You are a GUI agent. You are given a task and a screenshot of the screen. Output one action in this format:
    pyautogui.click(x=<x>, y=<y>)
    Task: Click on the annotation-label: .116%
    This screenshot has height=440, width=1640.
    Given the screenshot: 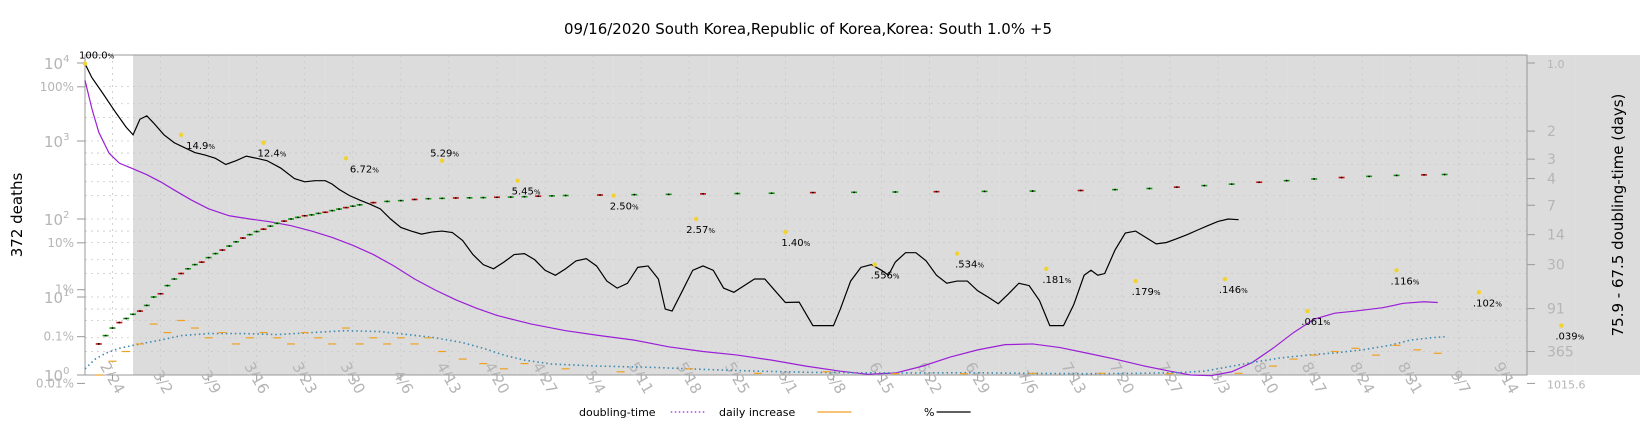 What is the action you would take?
    pyautogui.click(x=1405, y=281)
    